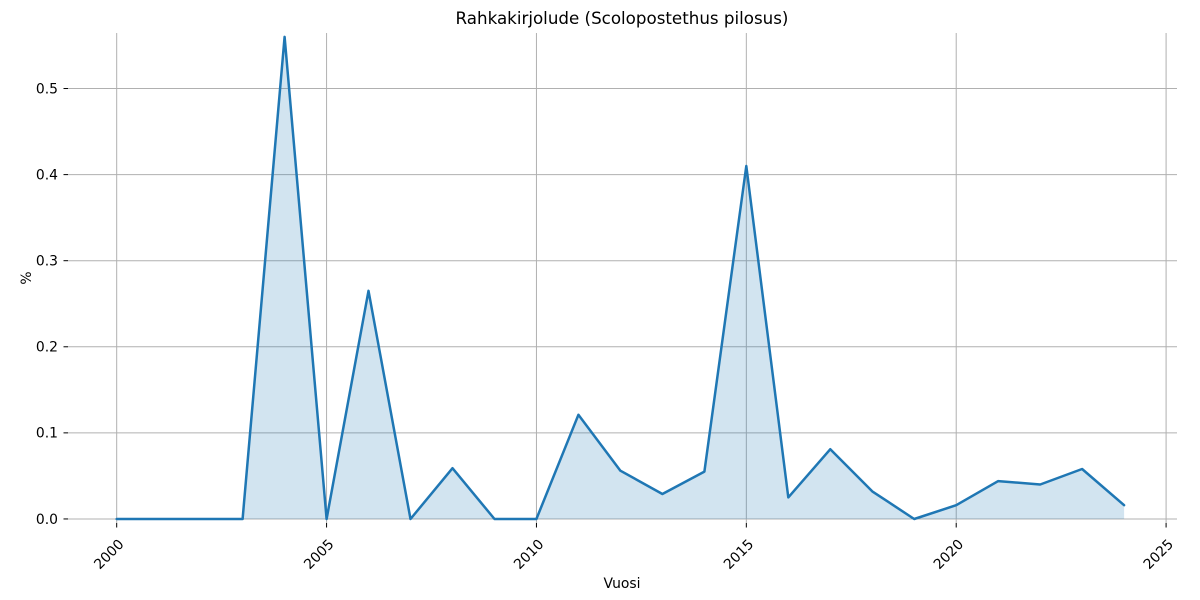  Describe the element at coordinates (47, 348) in the screenshot. I see `y-tick-label: 0.2` at that location.